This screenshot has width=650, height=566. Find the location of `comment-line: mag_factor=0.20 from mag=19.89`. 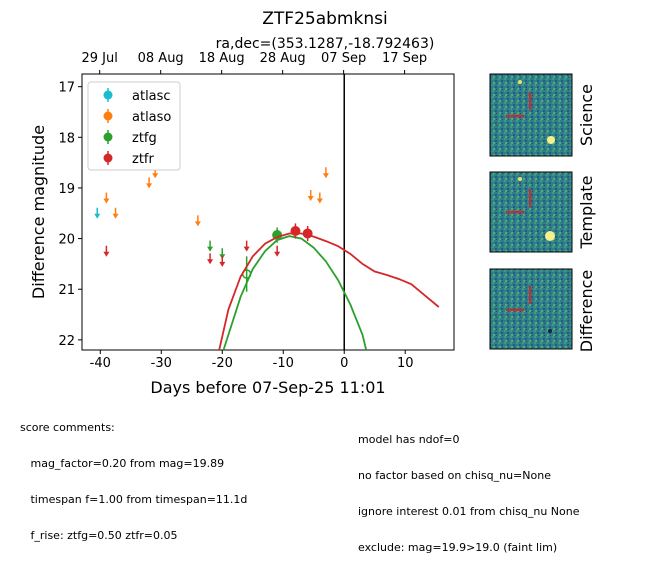

comment-line: mag_factor=0.20 from mag=19.89 is located at coordinates (122, 463).